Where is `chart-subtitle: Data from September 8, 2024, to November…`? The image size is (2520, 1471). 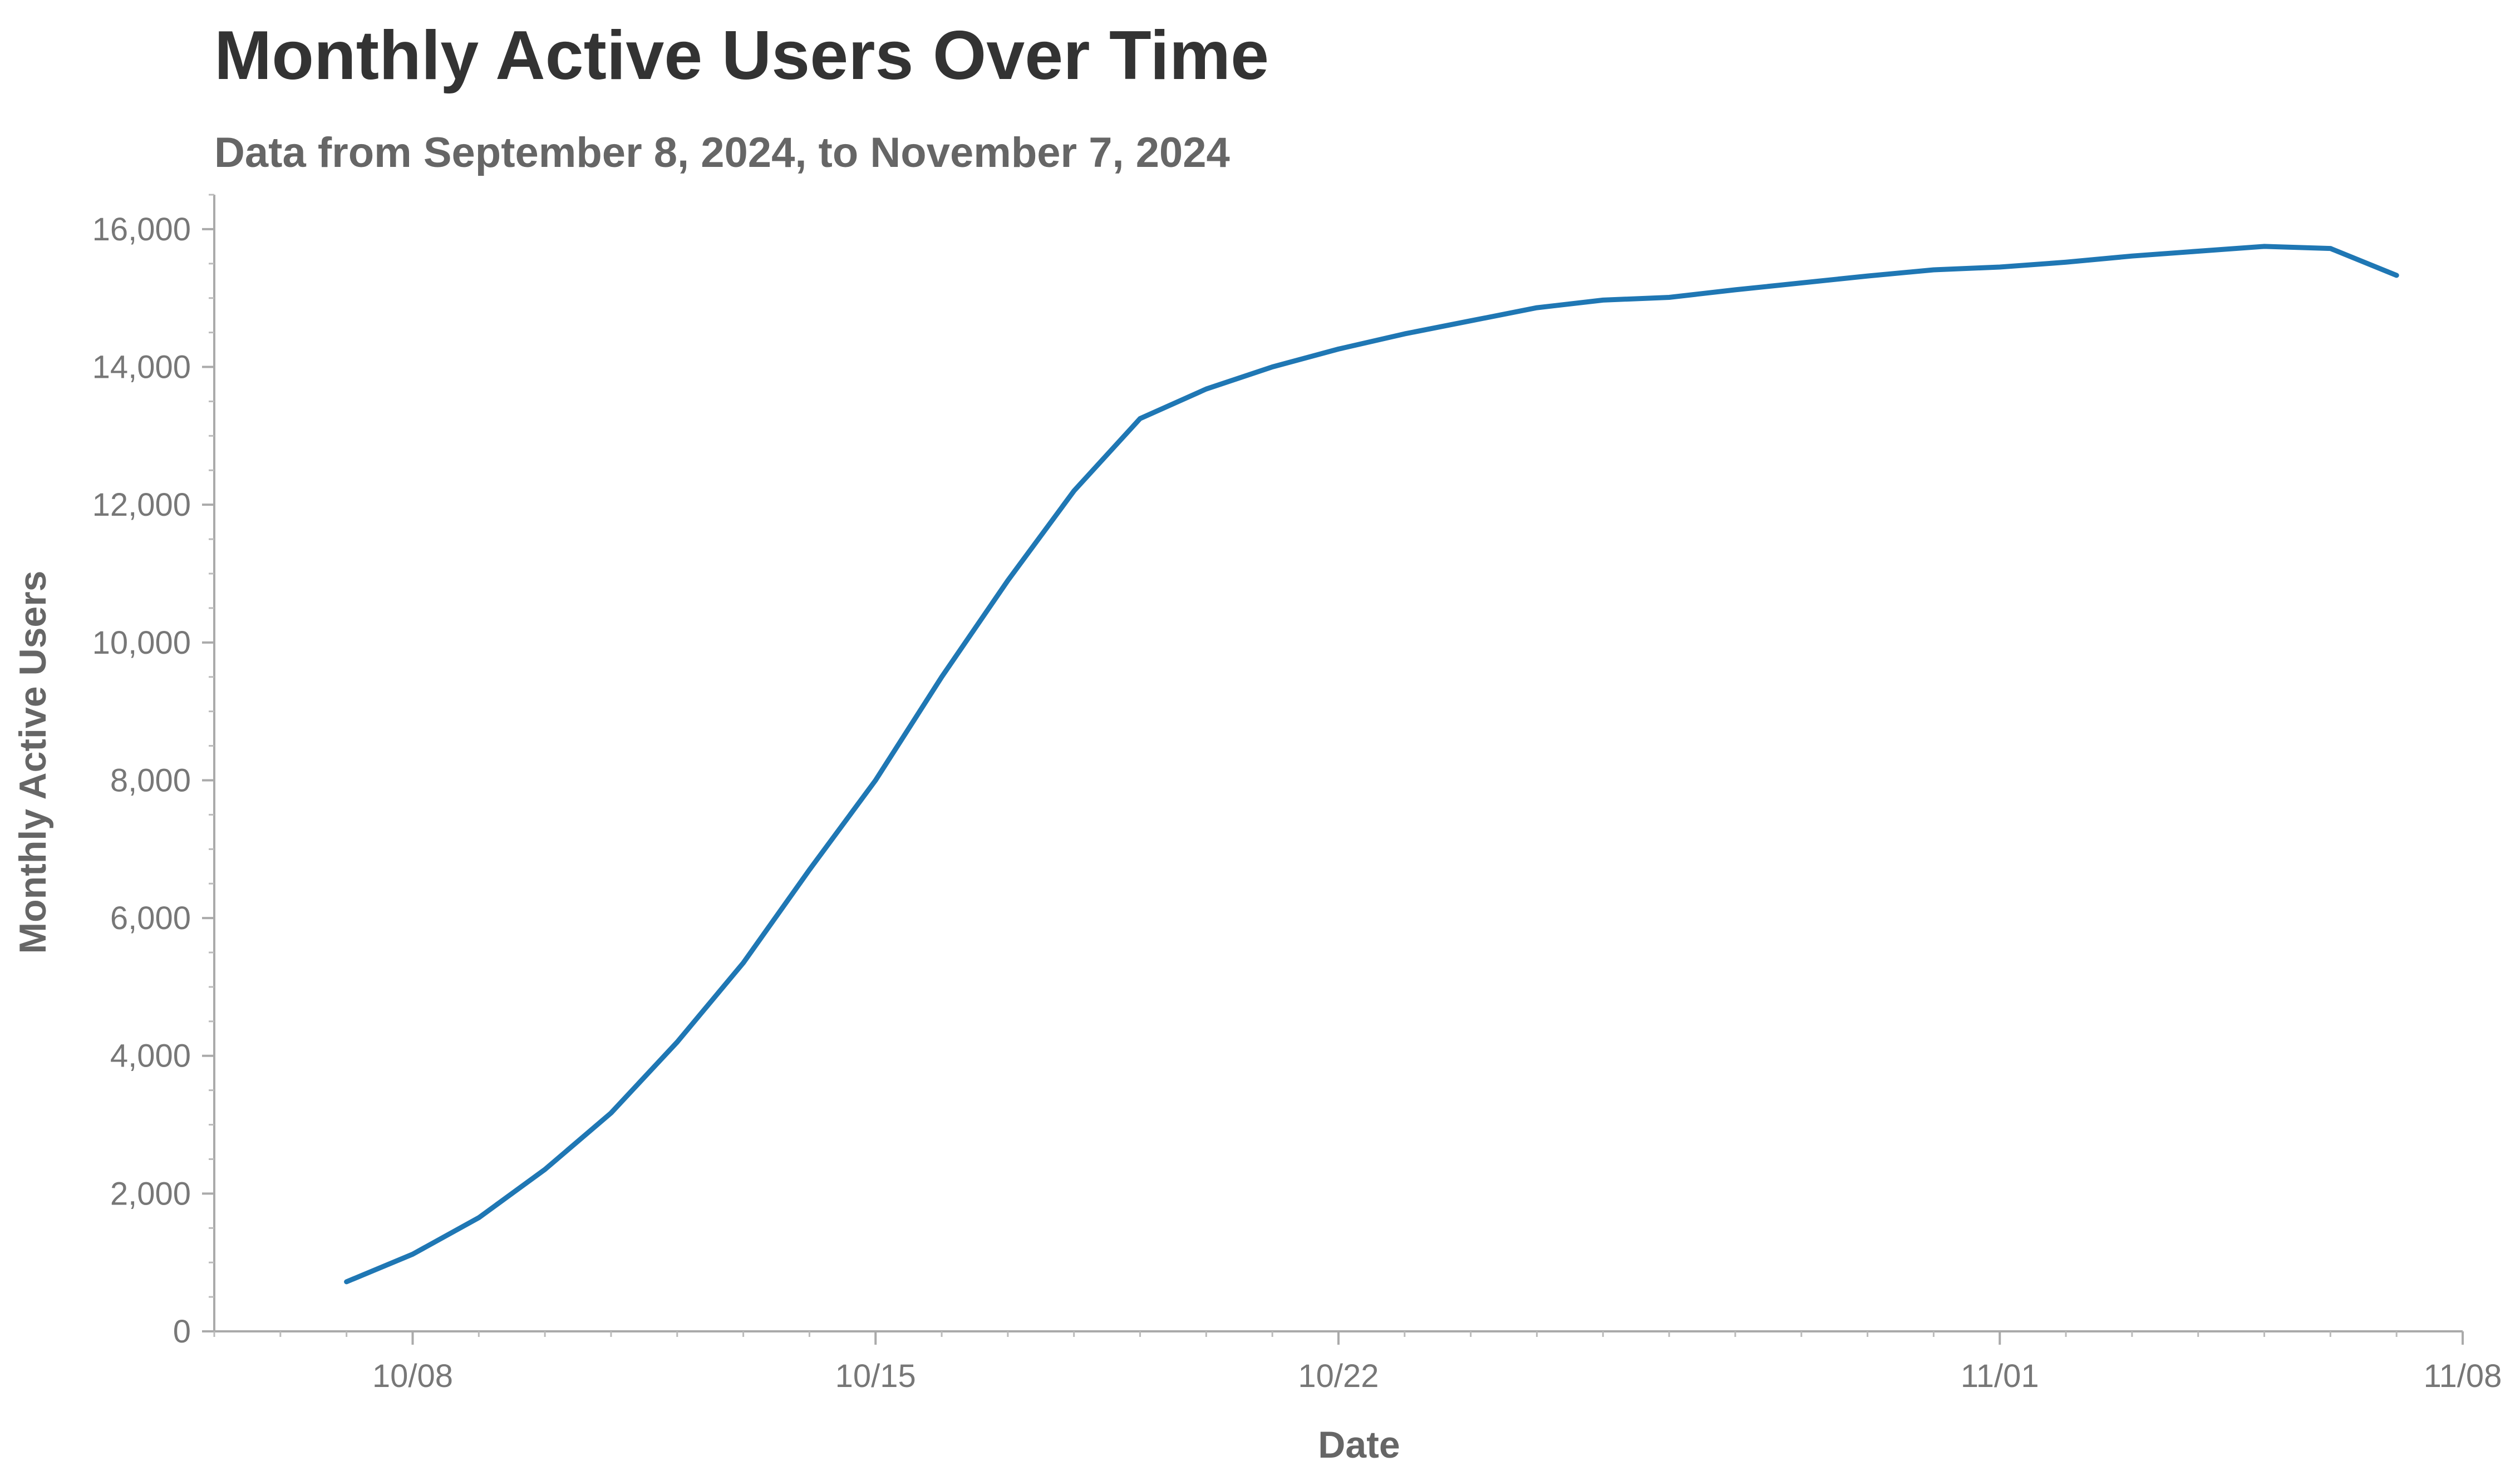 chart-subtitle: Data from September 8, 2024, to November… is located at coordinates (722, 152).